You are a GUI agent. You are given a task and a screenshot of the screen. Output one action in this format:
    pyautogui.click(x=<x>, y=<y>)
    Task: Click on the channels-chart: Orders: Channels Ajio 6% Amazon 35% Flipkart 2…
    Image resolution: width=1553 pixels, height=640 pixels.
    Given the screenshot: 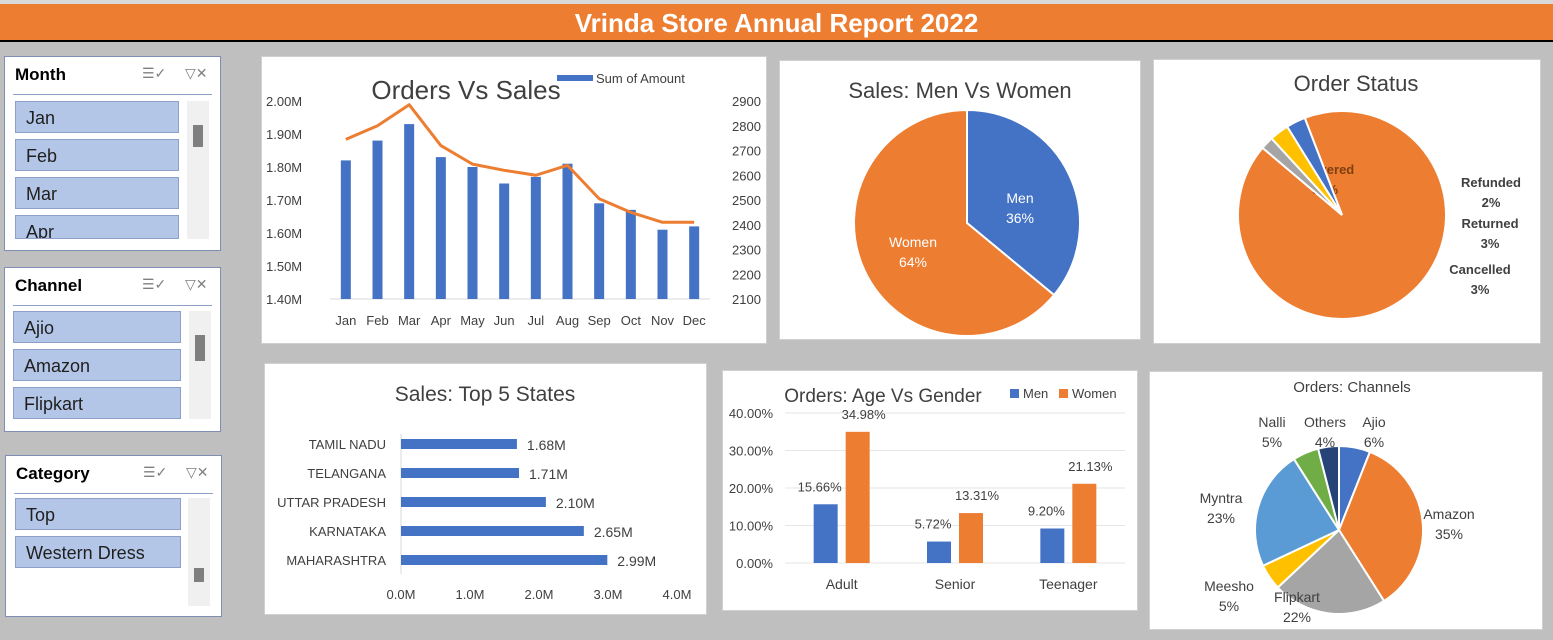 What is the action you would take?
    pyautogui.click(x=1346, y=500)
    